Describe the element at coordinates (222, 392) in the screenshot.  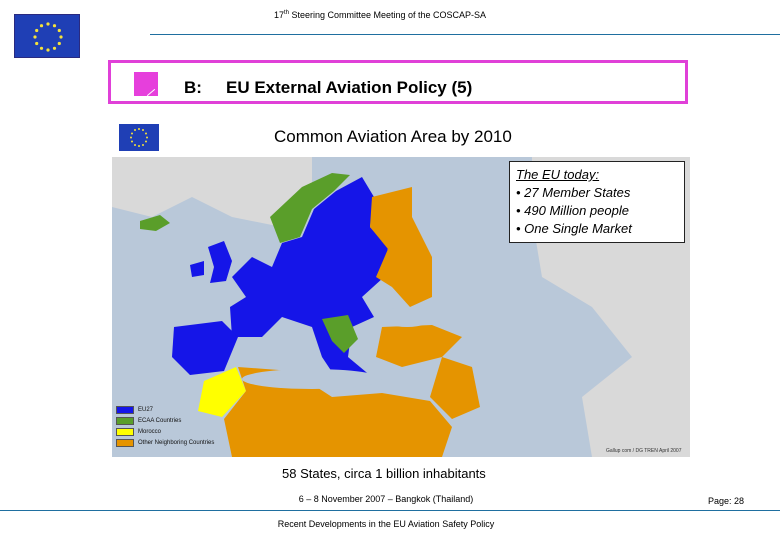
I see `morocco` at that location.